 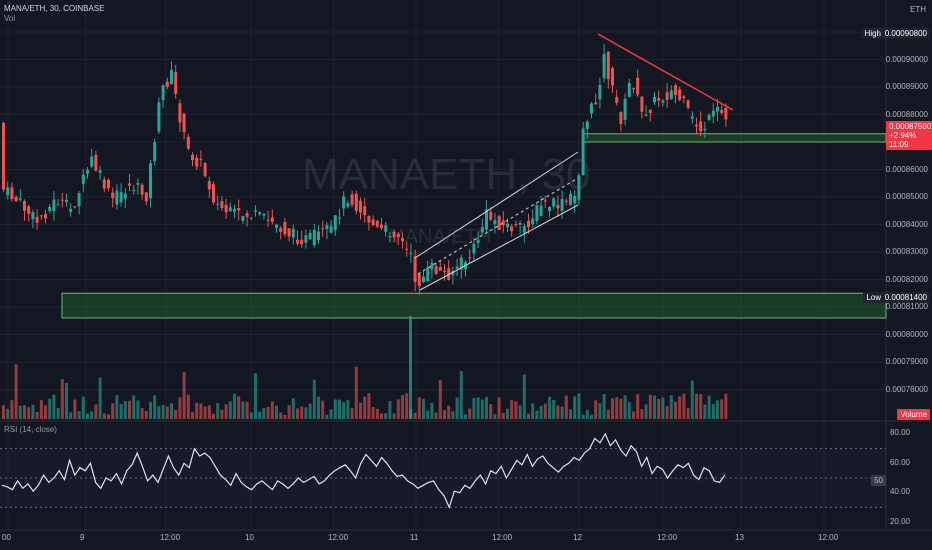 I want to click on volume-label: Vol, so click(x=10, y=18).